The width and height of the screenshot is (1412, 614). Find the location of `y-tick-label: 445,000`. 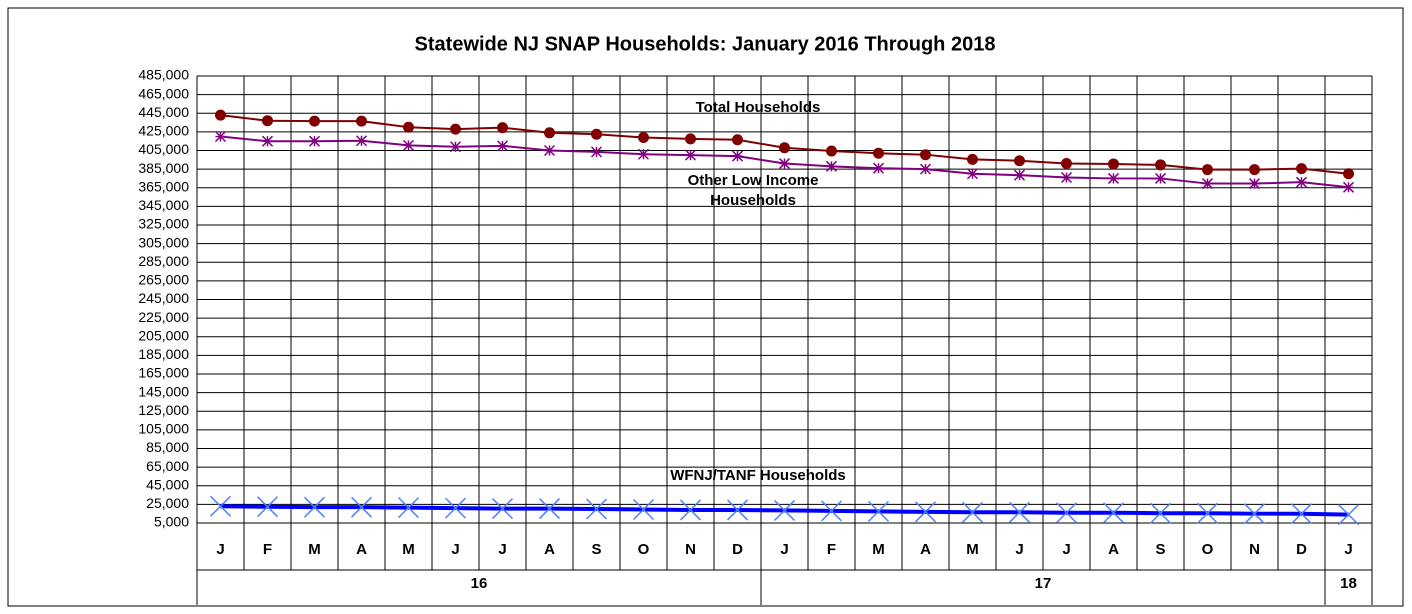

y-tick-label: 445,000 is located at coordinates (163, 112).